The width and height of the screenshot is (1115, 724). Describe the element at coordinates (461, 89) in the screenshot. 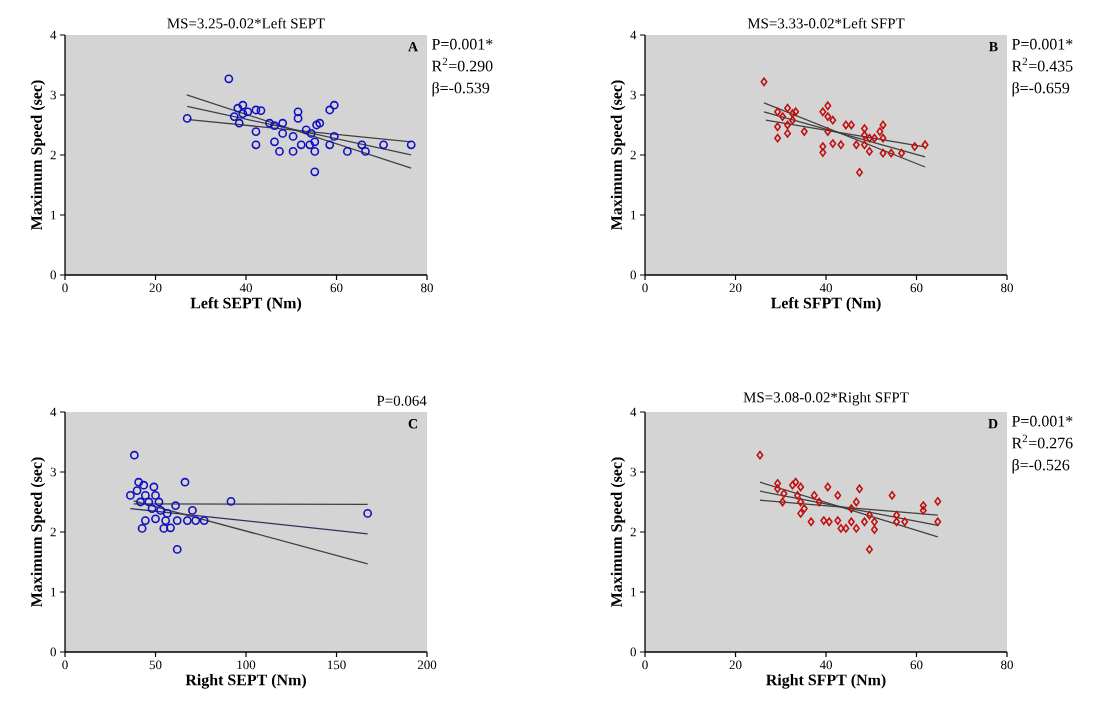

I see `text: β=-0.539` at that location.